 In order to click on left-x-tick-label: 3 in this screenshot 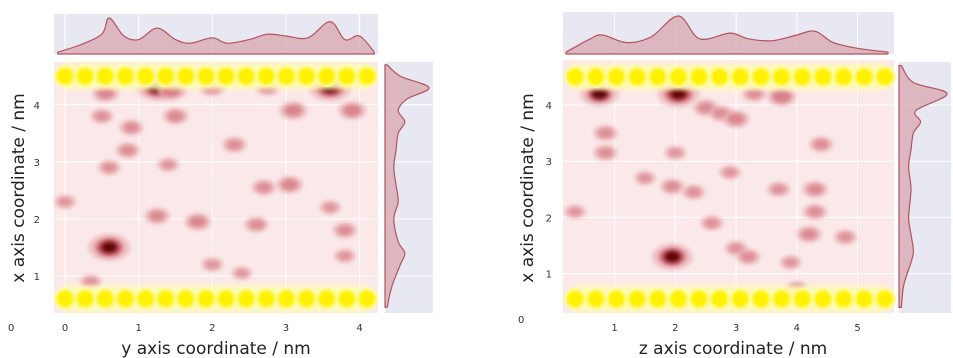, I will do `click(286, 328)`.